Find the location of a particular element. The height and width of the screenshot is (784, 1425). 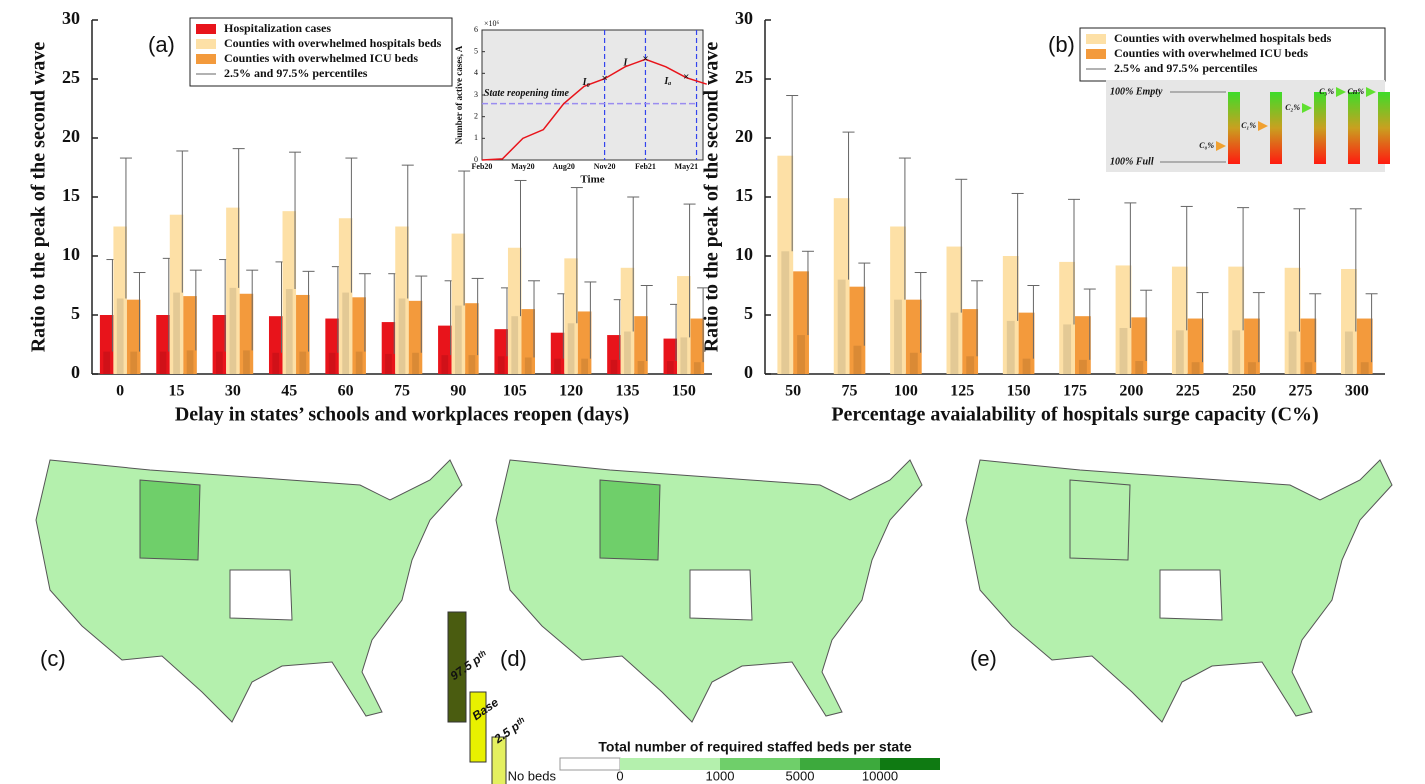

panel-label: (c) is located at coordinates (53, 658).